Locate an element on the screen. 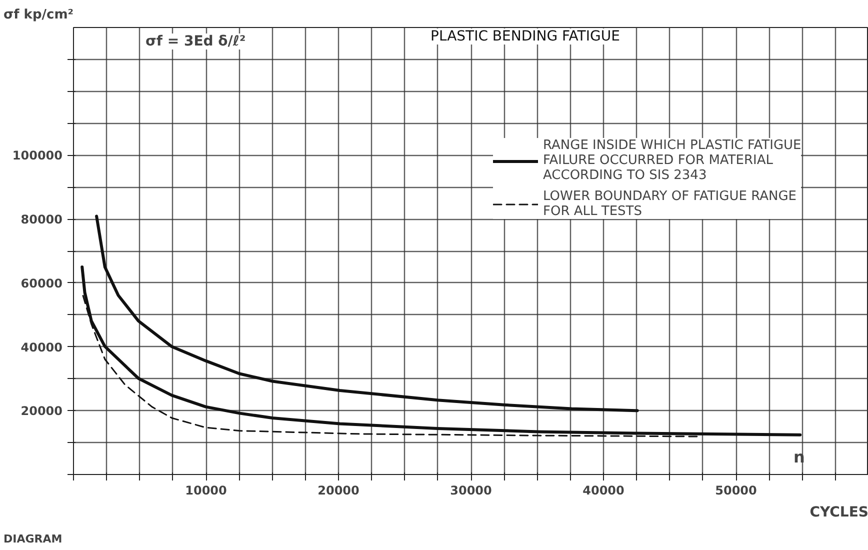 The height and width of the screenshot is (550, 868). y-tick-label: 20000 is located at coordinates (41, 411).